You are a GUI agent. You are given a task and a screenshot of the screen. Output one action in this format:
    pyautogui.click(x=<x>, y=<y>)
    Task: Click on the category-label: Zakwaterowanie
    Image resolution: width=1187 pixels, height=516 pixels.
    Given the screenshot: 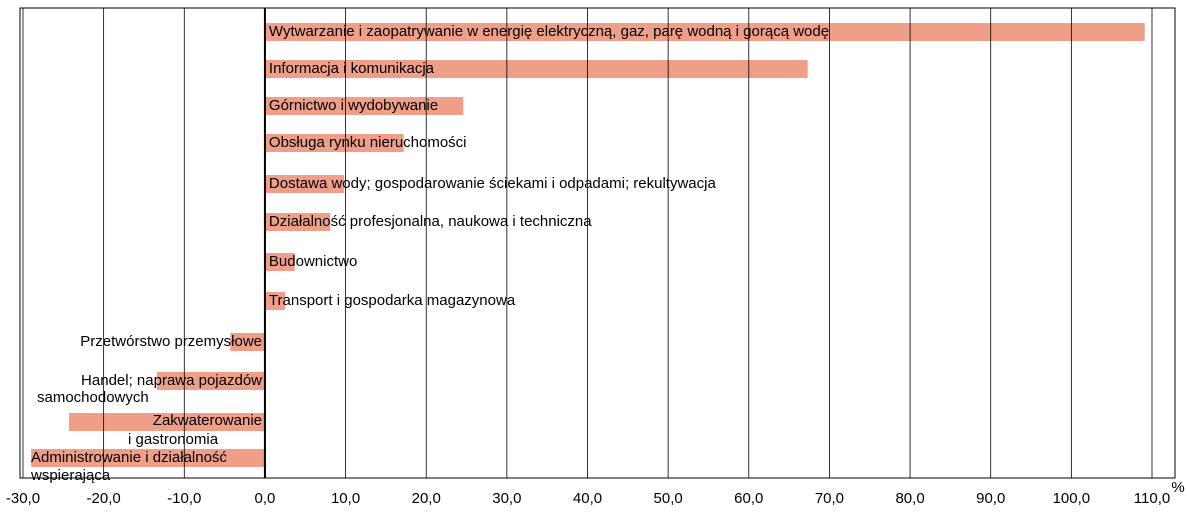 What is the action you would take?
    pyautogui.click(x=207, y=420)
    